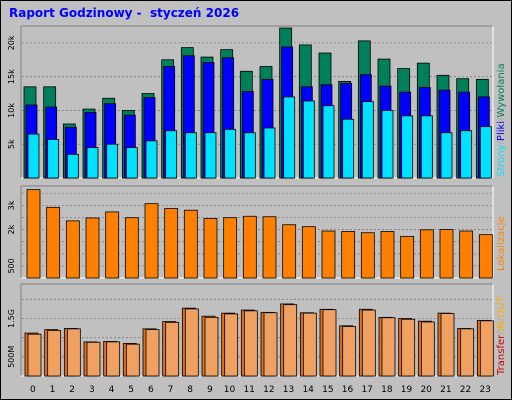 Image resolution: width=512 pixels, height=400 pixels. I want to click on requests-axis-label-part: Wywołania, so click(501, 90).